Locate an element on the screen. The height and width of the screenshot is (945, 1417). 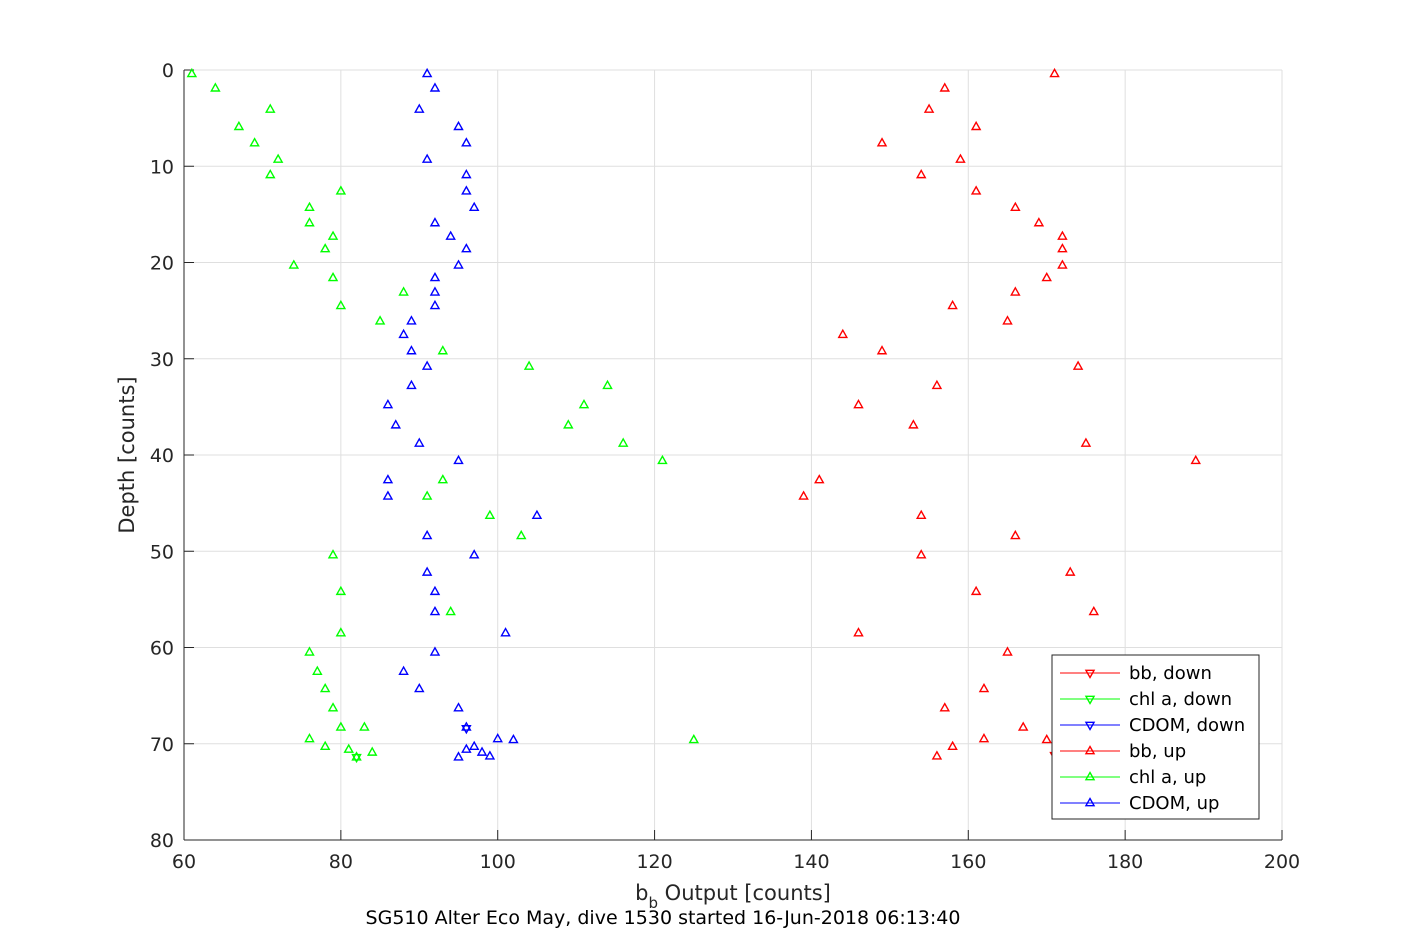
legend-label: CDOM, down is located at coordinates (1187, 725).